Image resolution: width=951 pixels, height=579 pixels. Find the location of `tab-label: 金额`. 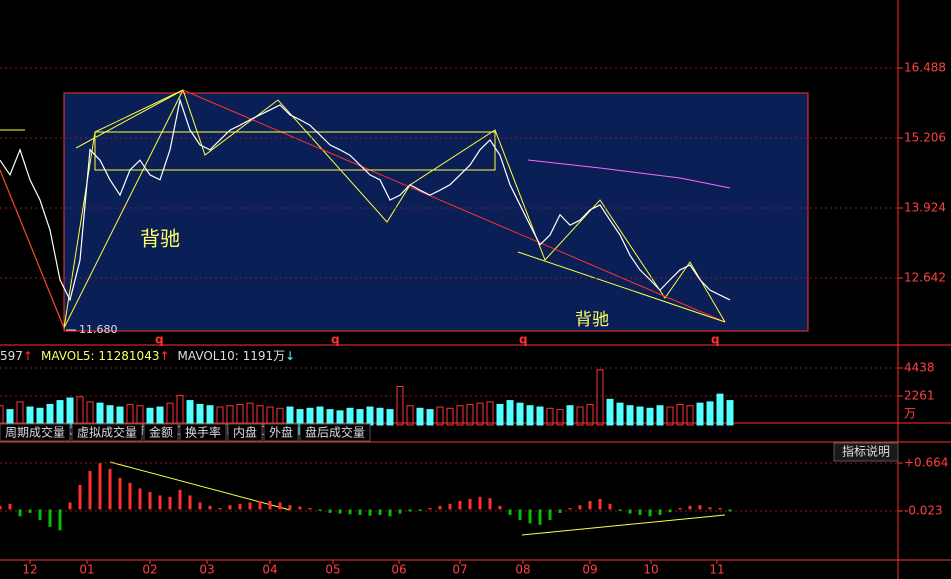

tab-label: 金额 is located at coordinates (161, 432).